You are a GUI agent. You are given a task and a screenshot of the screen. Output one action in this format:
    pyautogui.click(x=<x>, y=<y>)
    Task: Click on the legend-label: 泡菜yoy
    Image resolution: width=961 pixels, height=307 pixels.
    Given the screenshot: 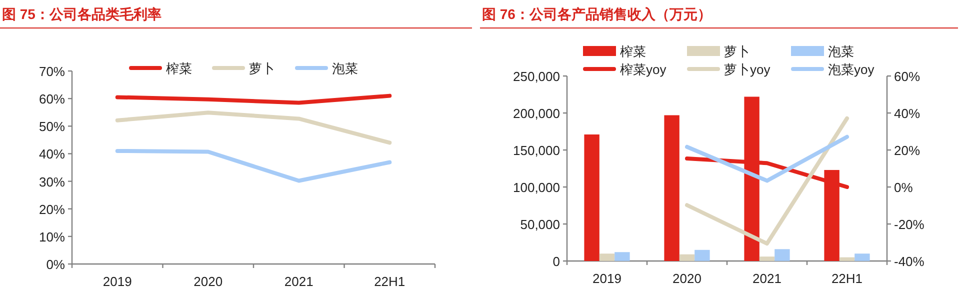 What is the action you would take?
    pyautogui.click(x=851, y=69)
    